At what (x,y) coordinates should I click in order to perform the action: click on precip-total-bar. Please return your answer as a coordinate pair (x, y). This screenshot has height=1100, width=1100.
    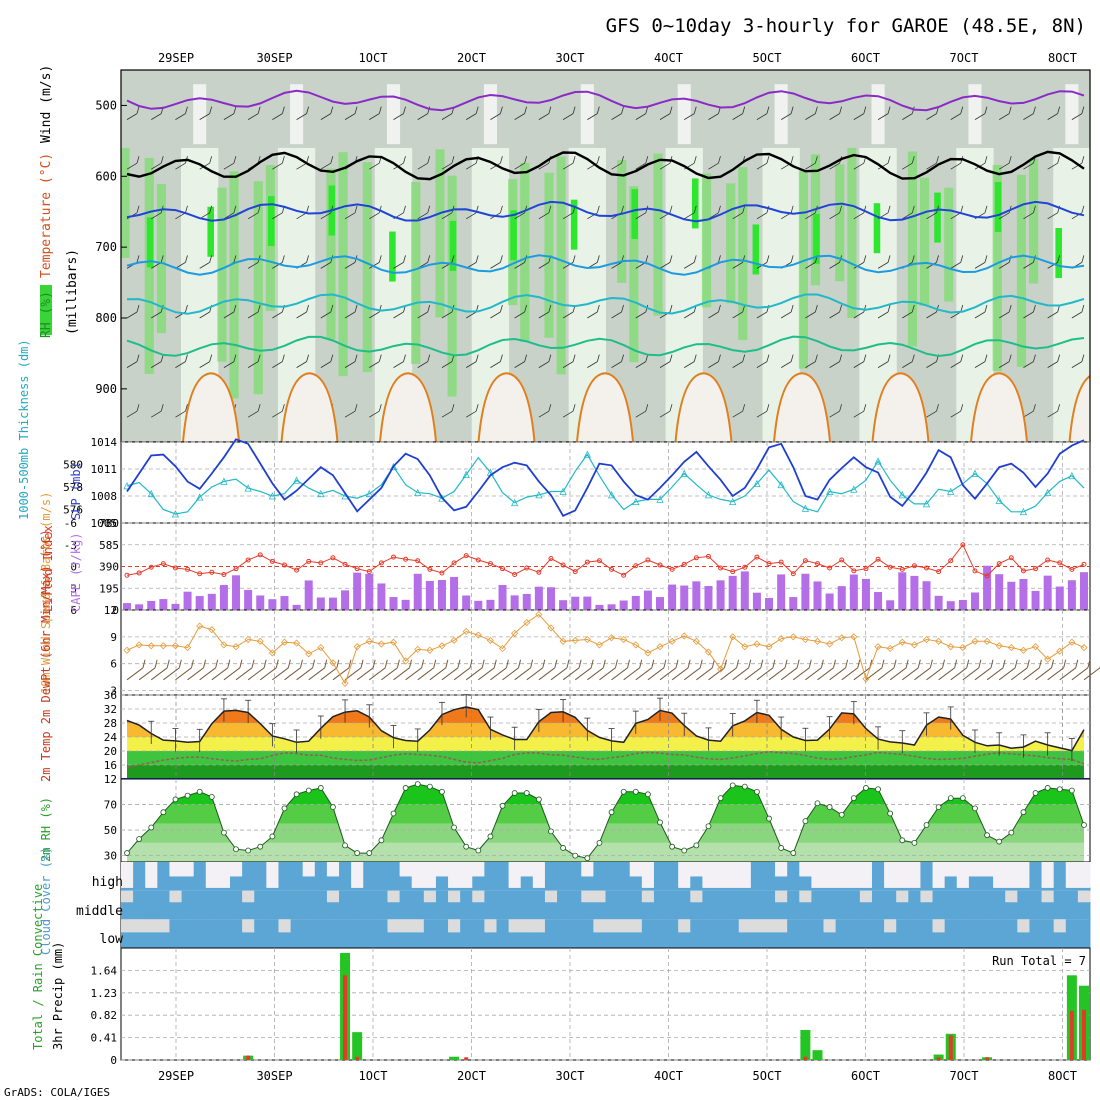
    Looking at the image, I should click on (817, 1055).